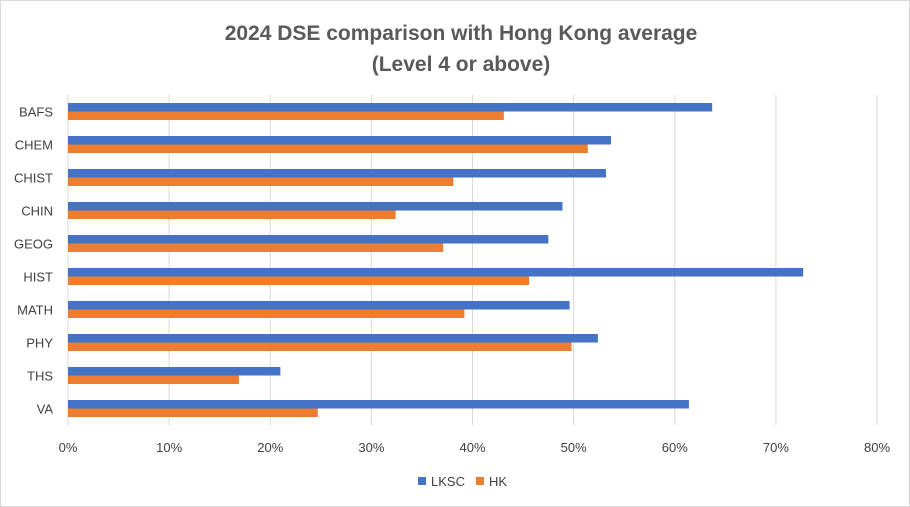 The height and width of the screenshot is (507, 910). Describe the element at coordinates (472, 447) in the screenshot. I see `x-tick-label: 40%` at that location.